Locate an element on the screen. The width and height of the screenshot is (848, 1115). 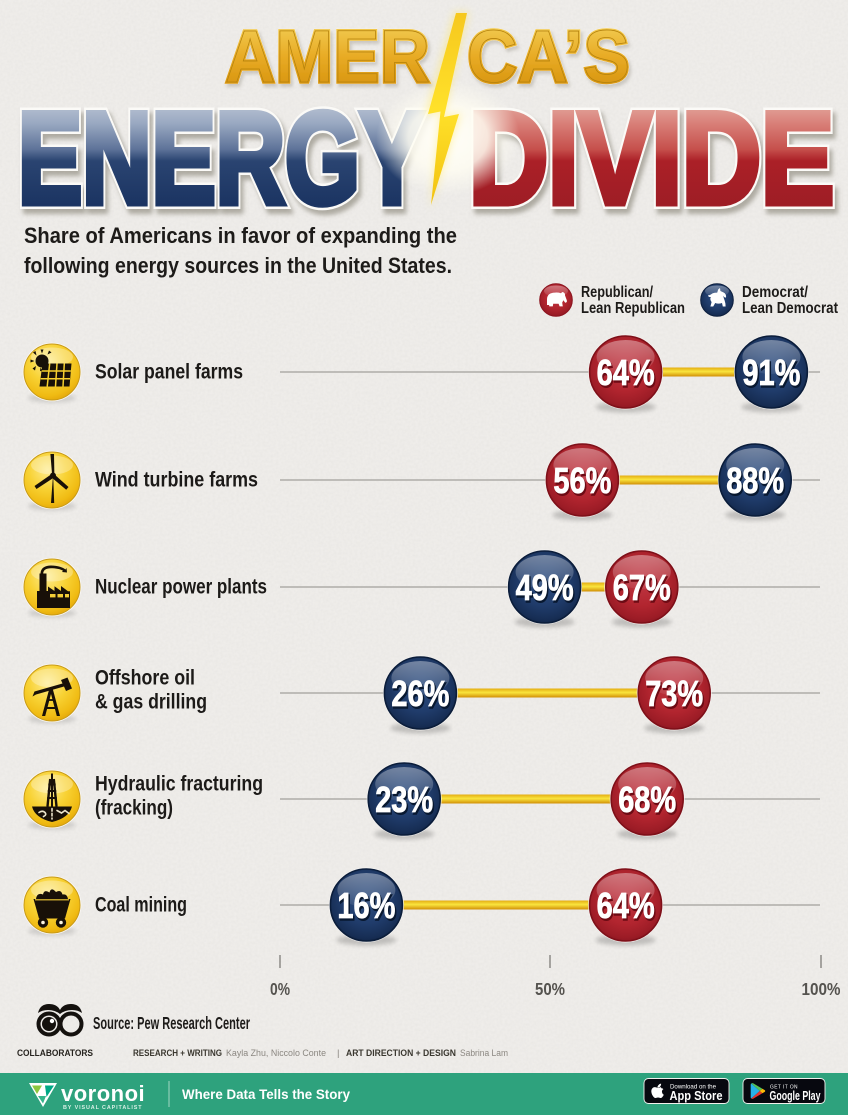
svg-text: Nuclear power plants is located at coordinates (181, 587).